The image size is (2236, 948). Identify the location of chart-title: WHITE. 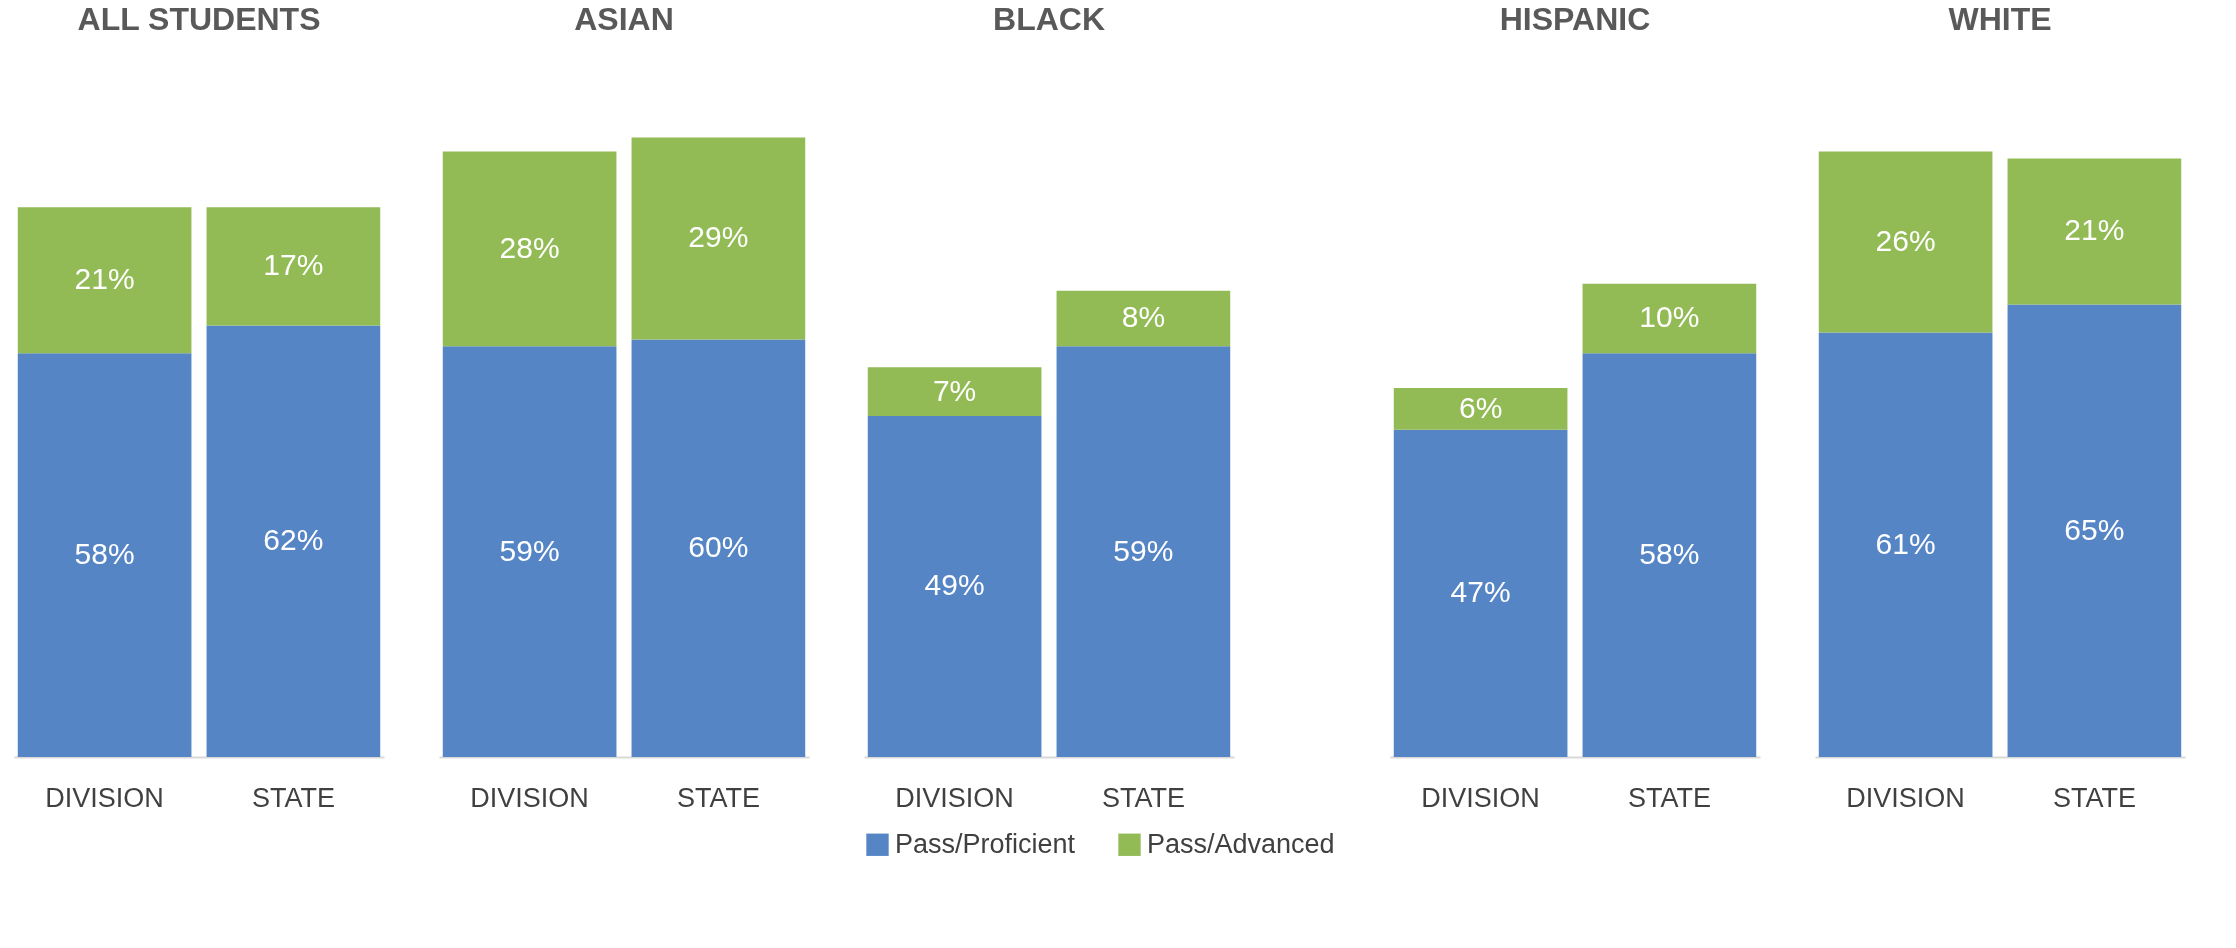
(2000, 19).